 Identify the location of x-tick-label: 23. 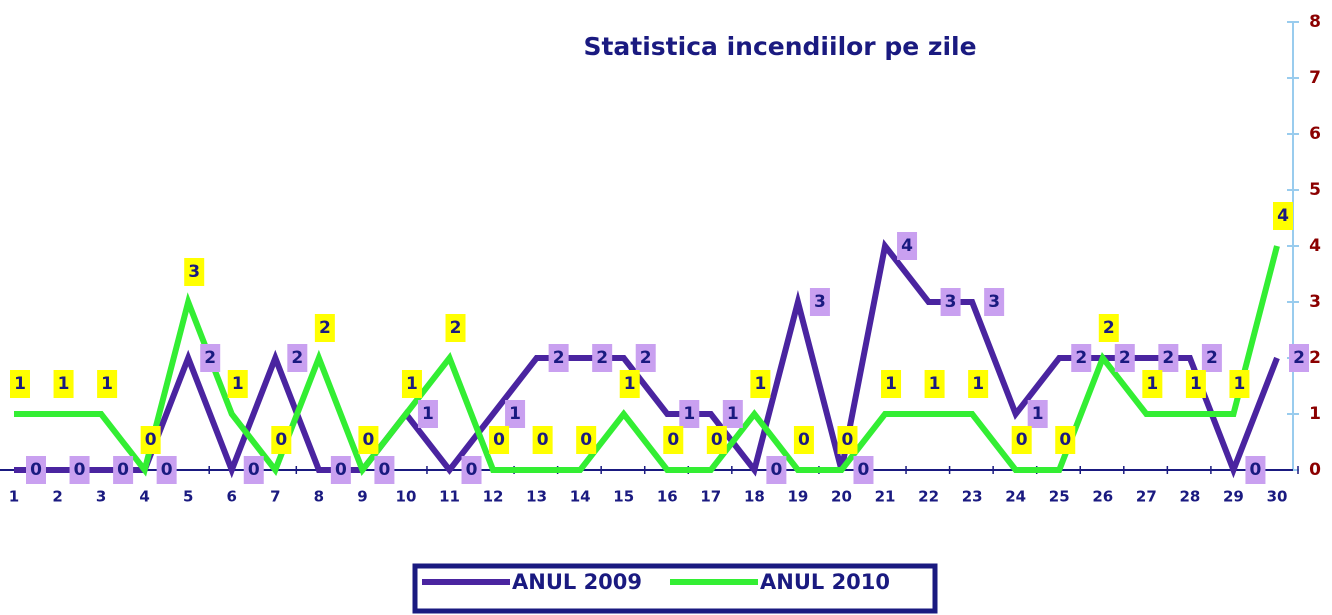
(972, 497).